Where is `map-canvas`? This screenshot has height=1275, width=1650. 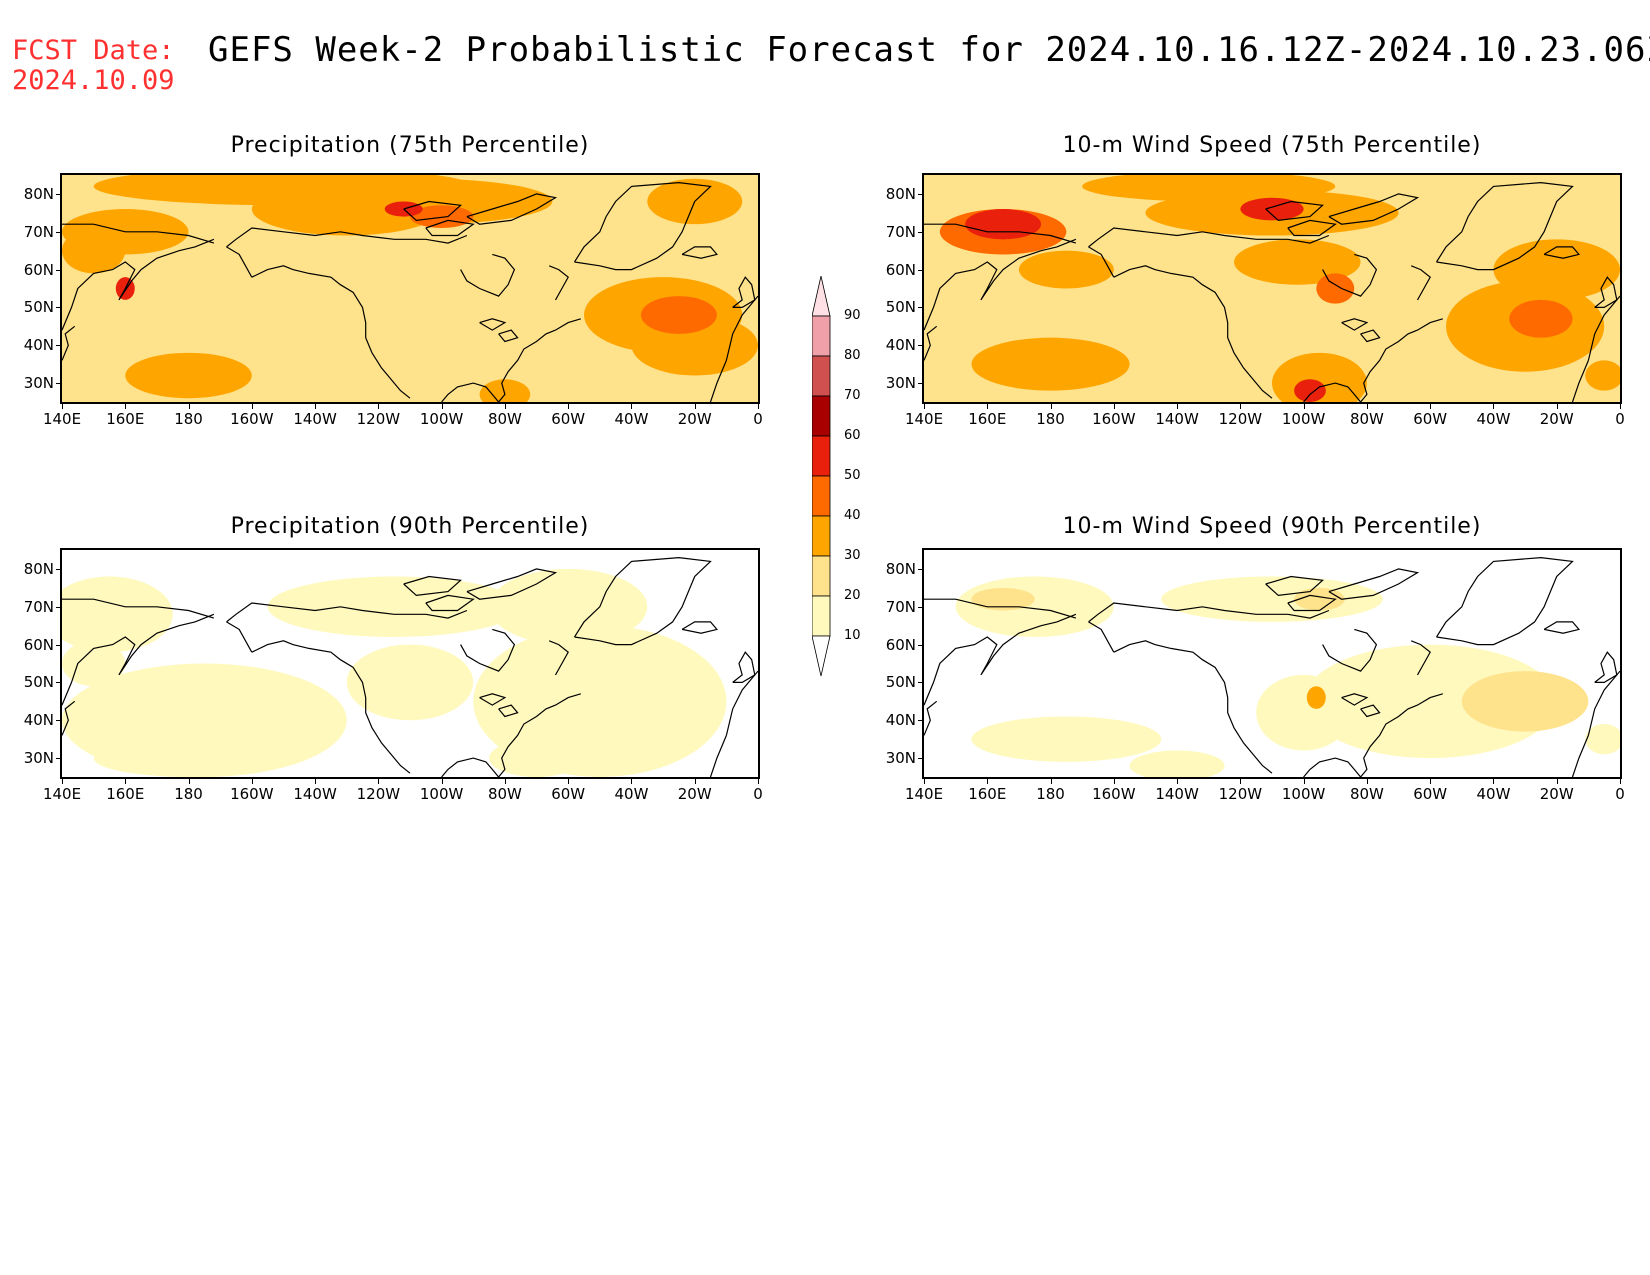 map-canvas is located at coordinates (410, 663).